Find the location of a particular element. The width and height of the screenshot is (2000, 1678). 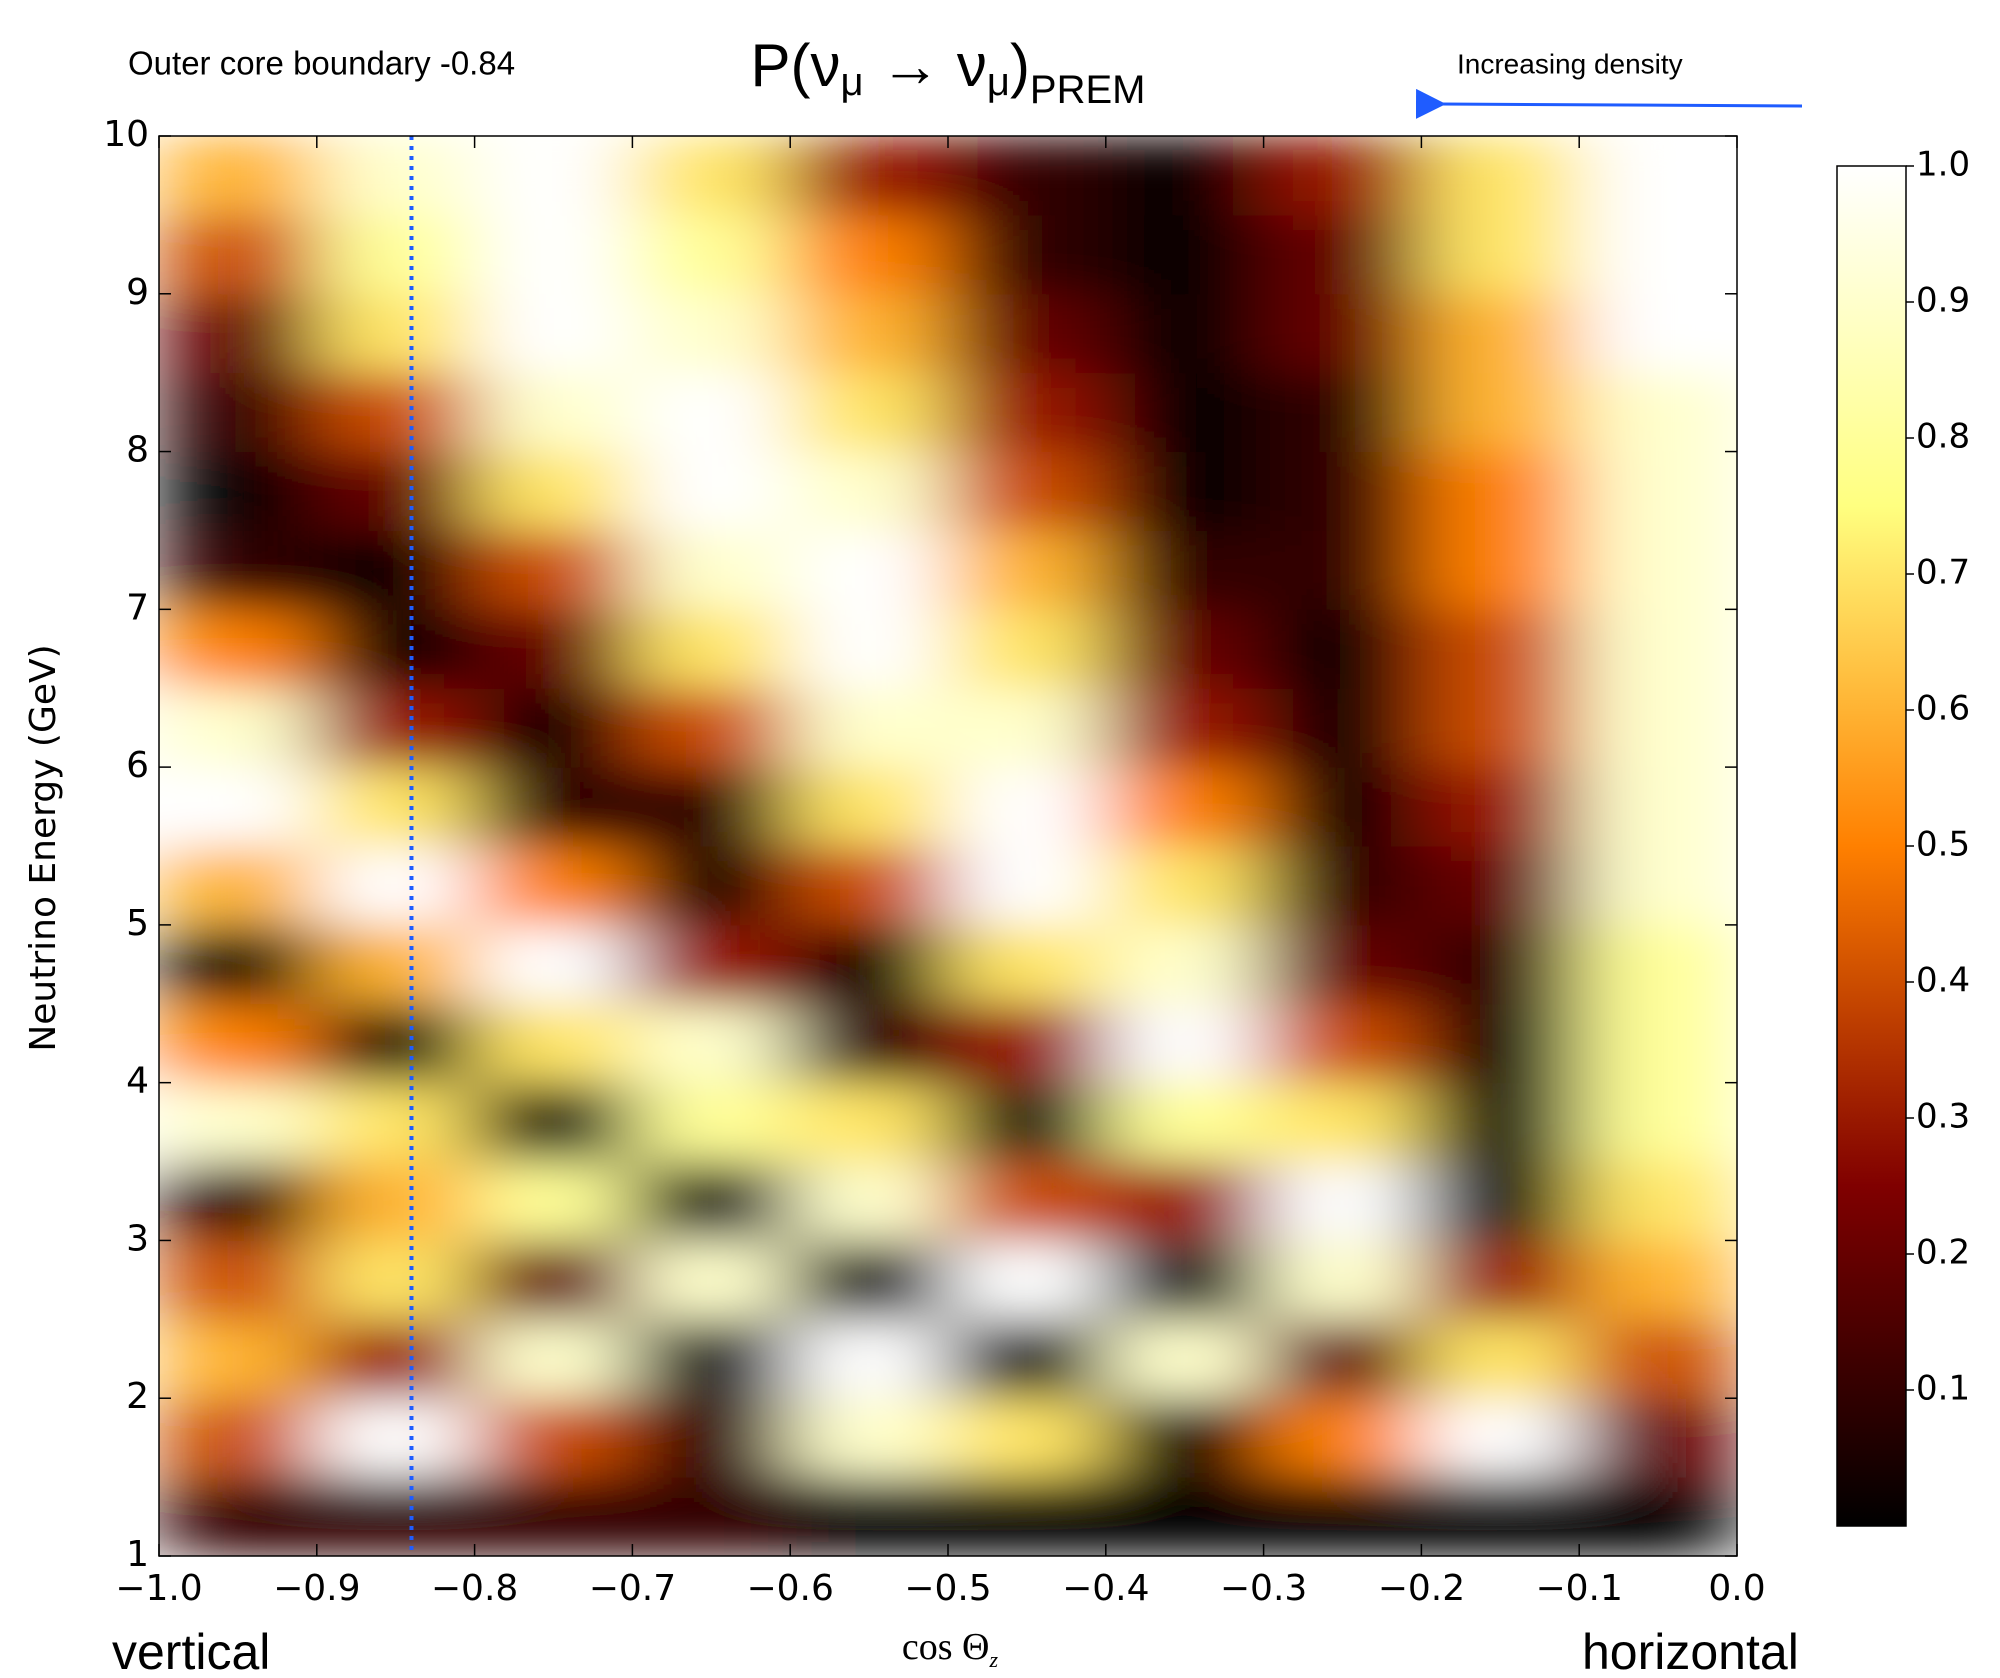

x-tick-label: −0.9 is located at coordinates (316, 1588).